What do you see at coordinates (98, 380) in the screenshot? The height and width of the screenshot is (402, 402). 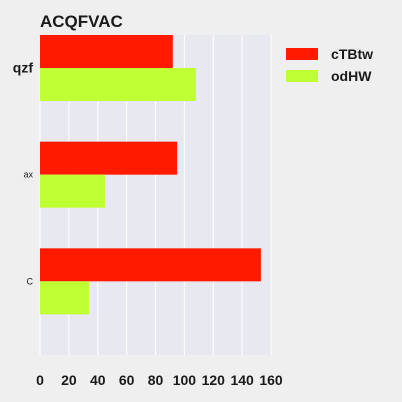 I see `x-tick-label: 40` at bounding box center [98, 380].